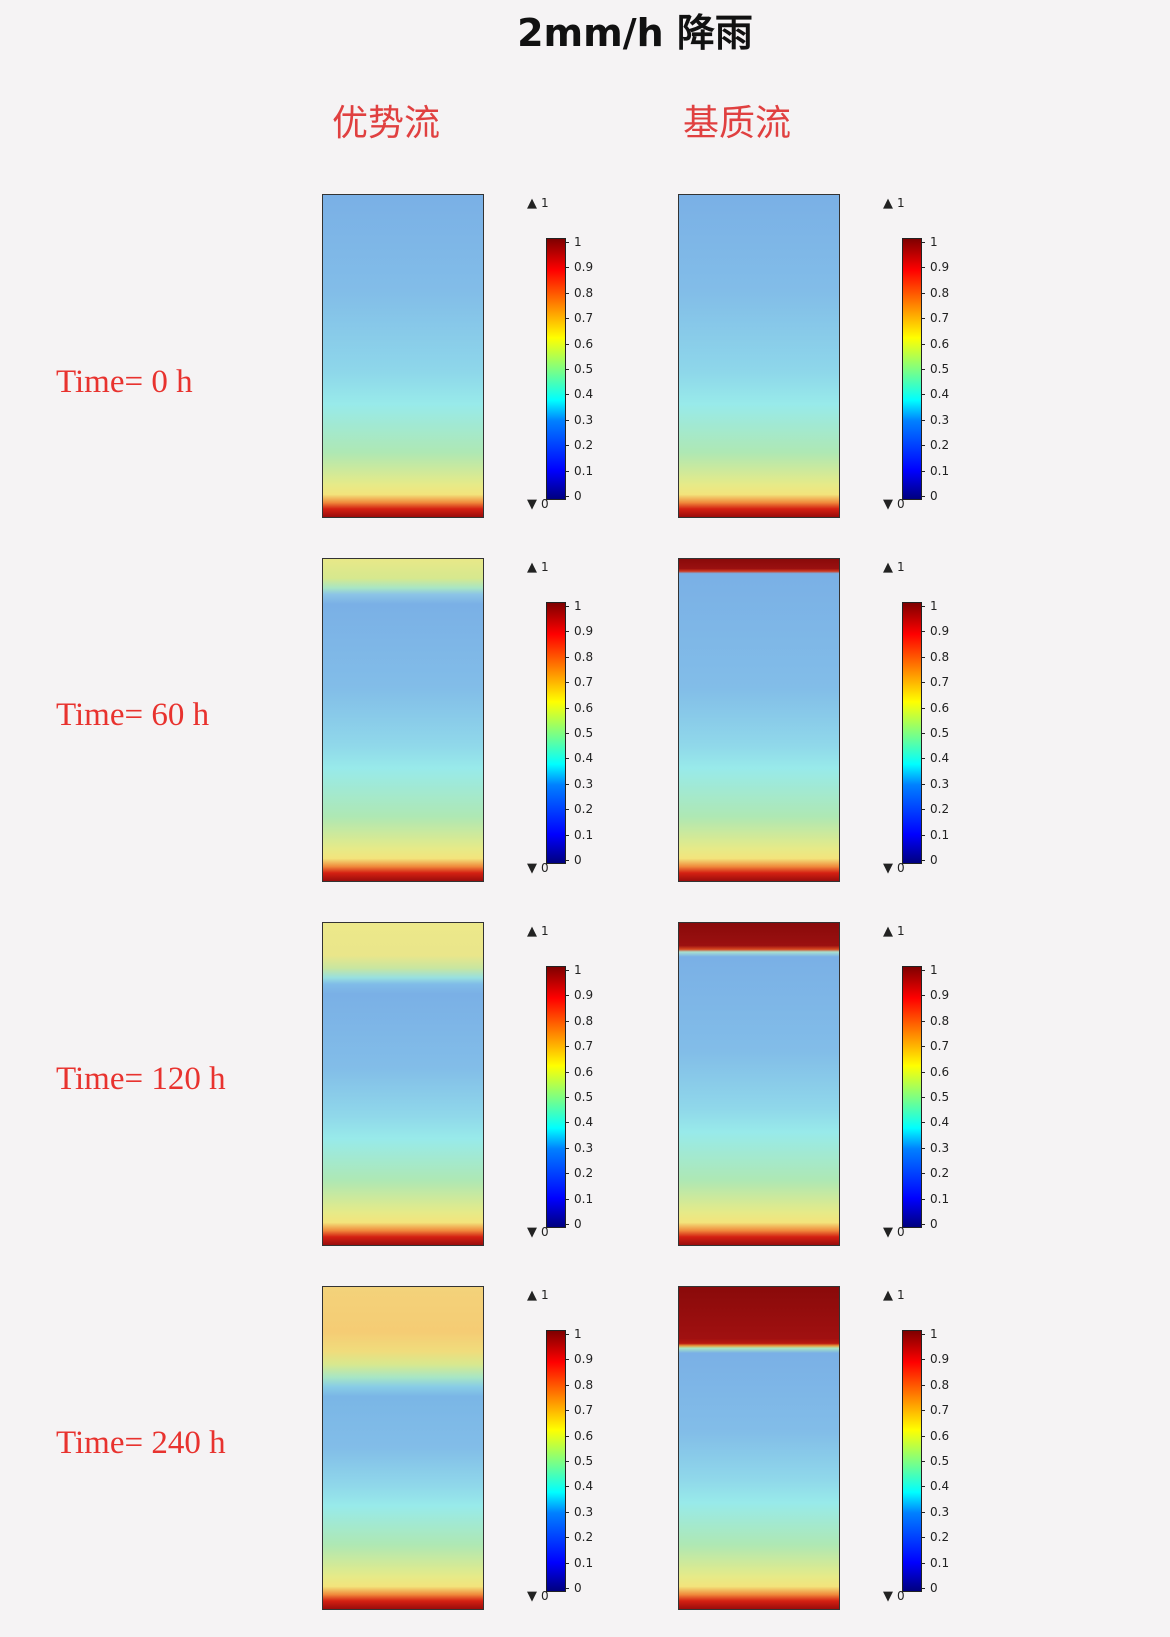  What do you see at coordinates (938, 1082) in the screenshot?
I see `colorbar-matrix-120h: ▲ 1 1 0.9 0.8 0.7 0.6 0.5 0.4 0.3 0.2 0.1 0 ▼ 0` at bounding box center [938, 1082].